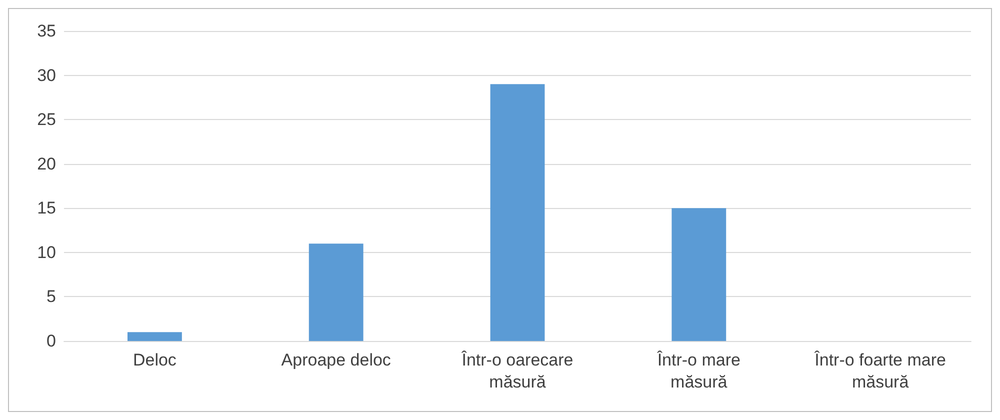 This screenshot has height=420, width=1000. I want to click on y-tick-label: 20, so click(46, 164).